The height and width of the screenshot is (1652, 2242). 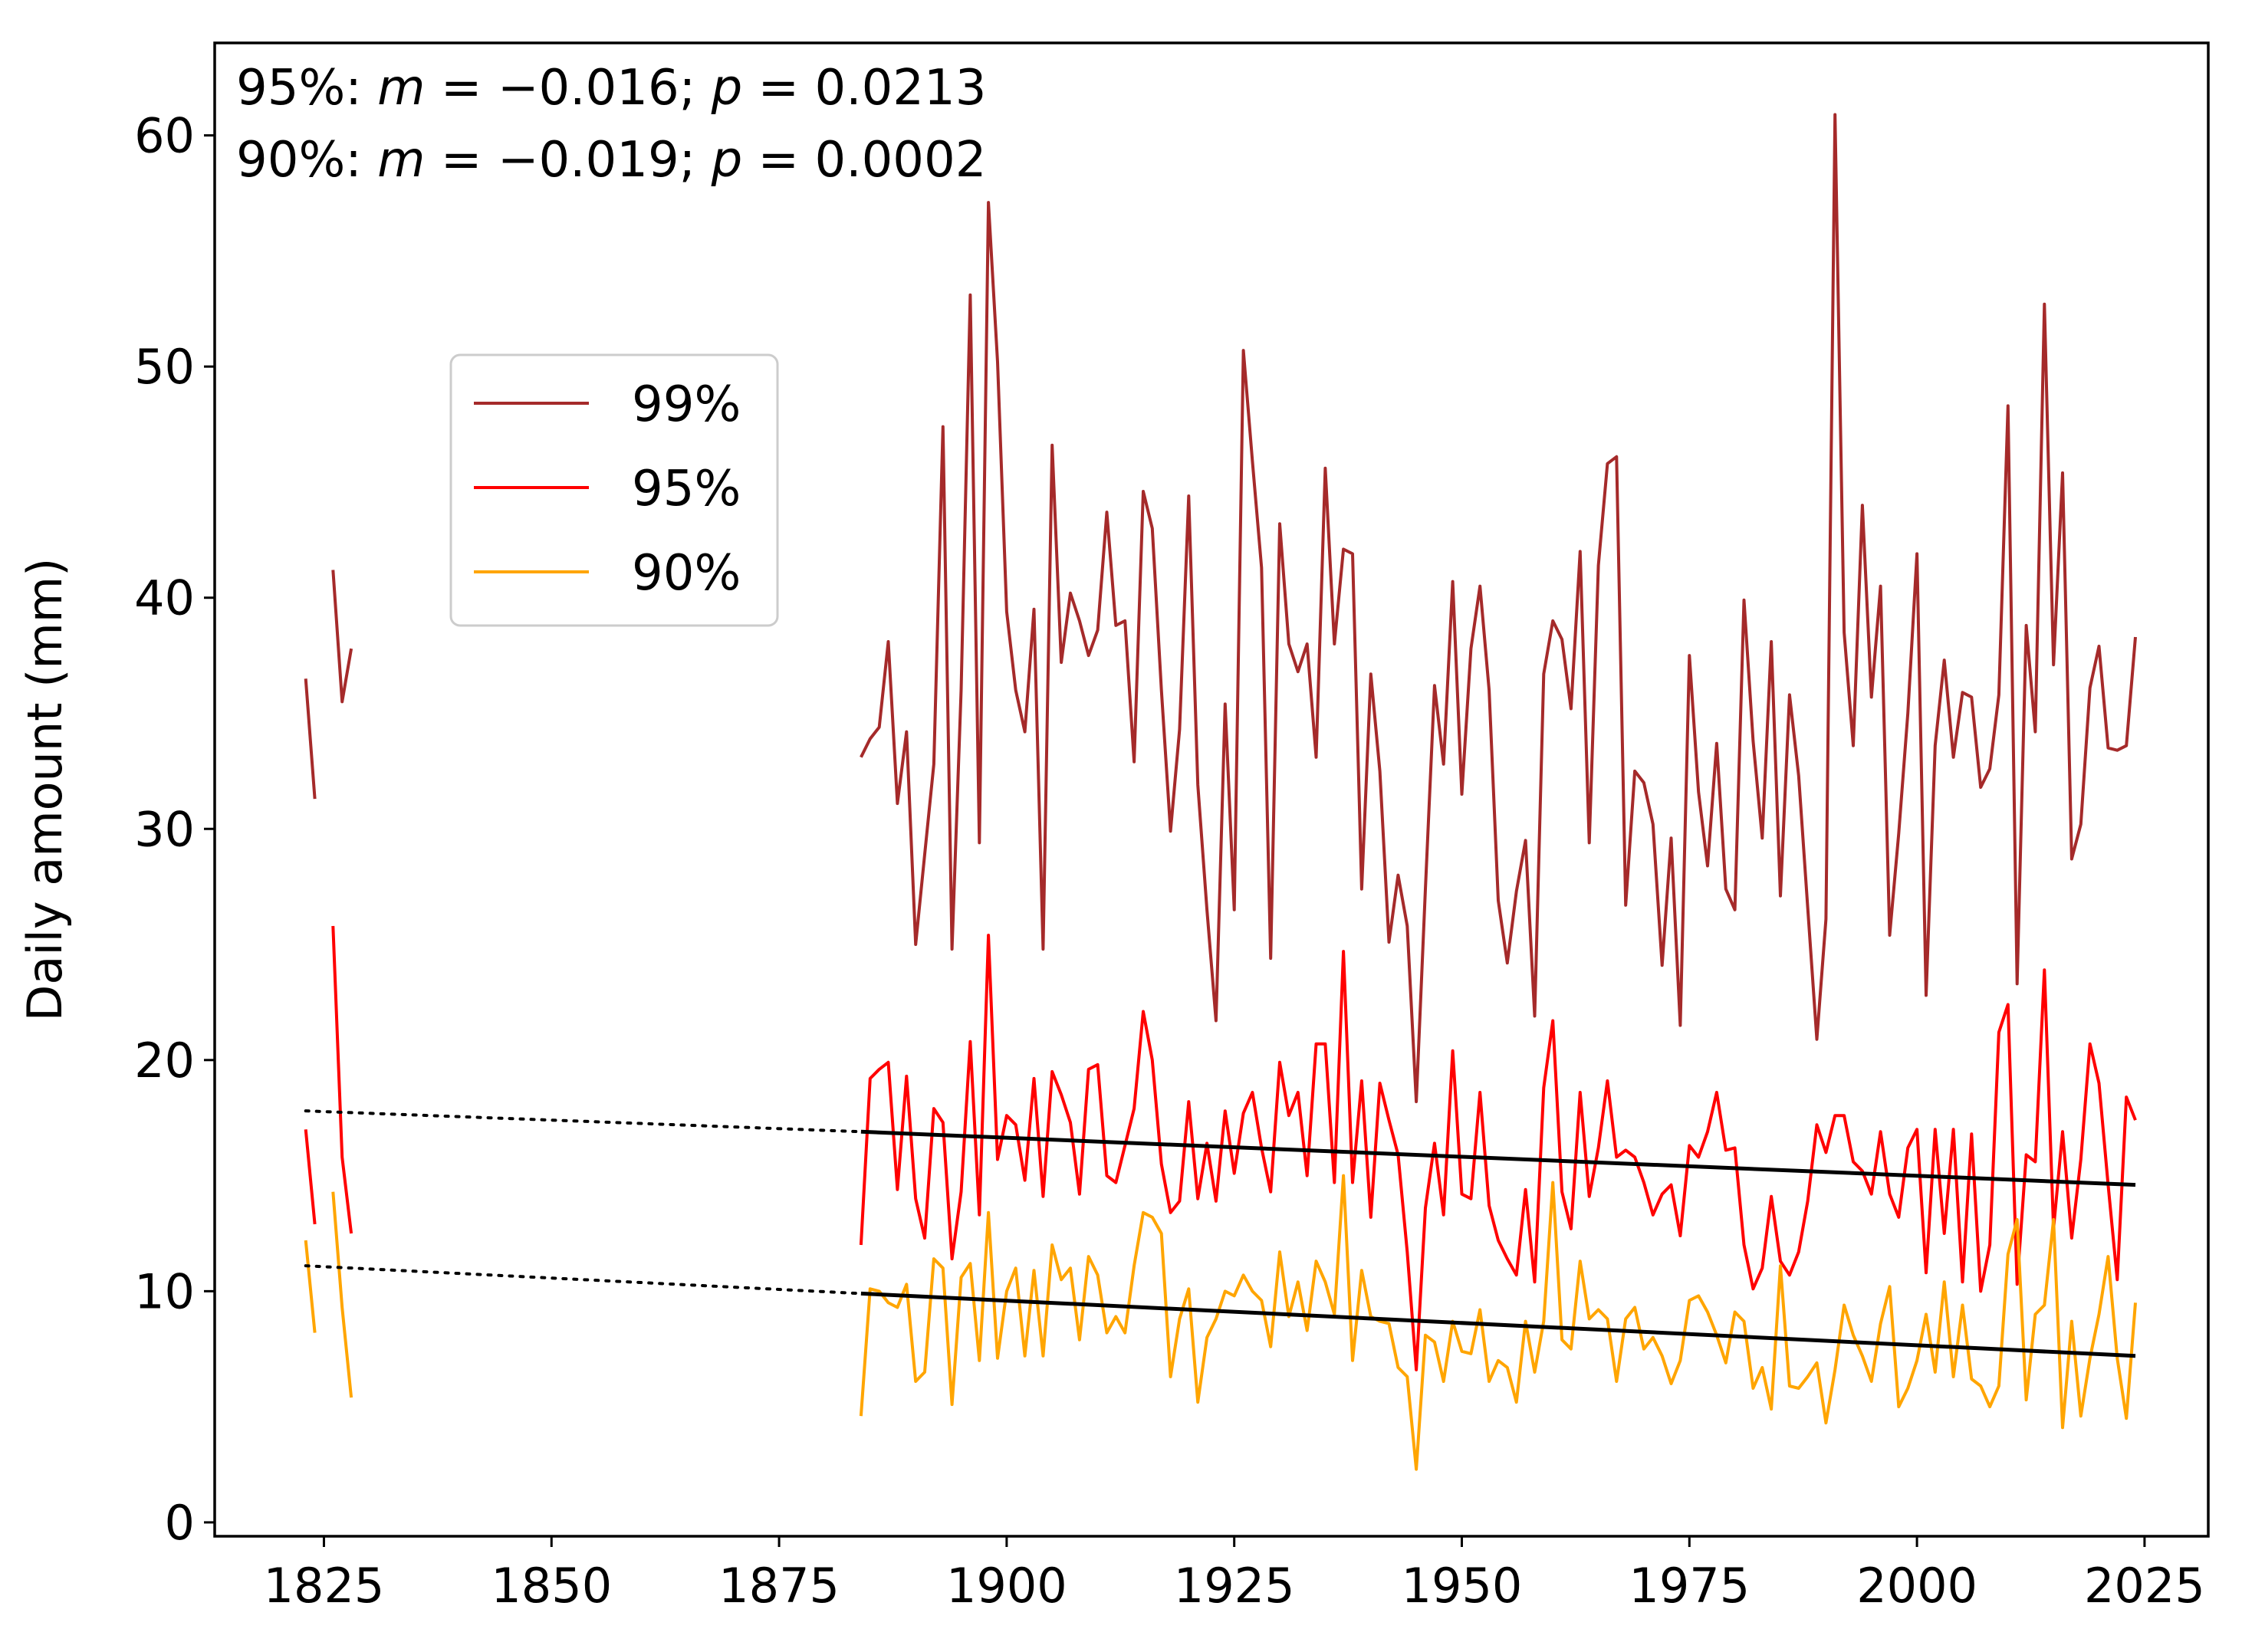 What do you see at coordinates (180, 1523) in the screenshot?
I see `y-tick-label-0: 0` at bounding box center [180, 1523].